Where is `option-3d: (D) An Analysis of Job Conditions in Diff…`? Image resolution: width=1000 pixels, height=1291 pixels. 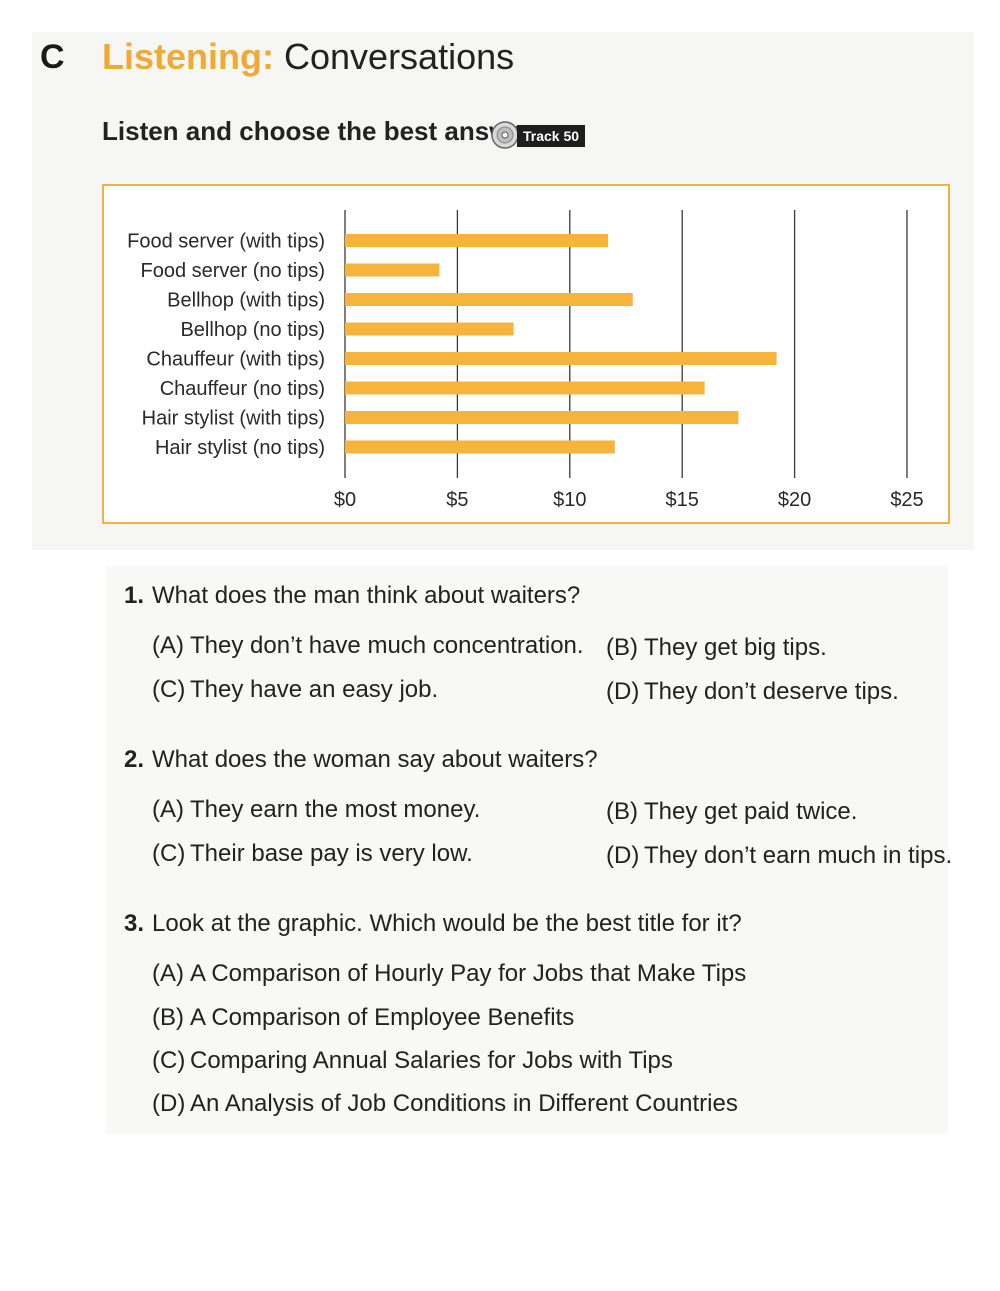
option-3d: (D) An Analysis of Job Conditions in Diff… is located at coordinates (445, 1104).